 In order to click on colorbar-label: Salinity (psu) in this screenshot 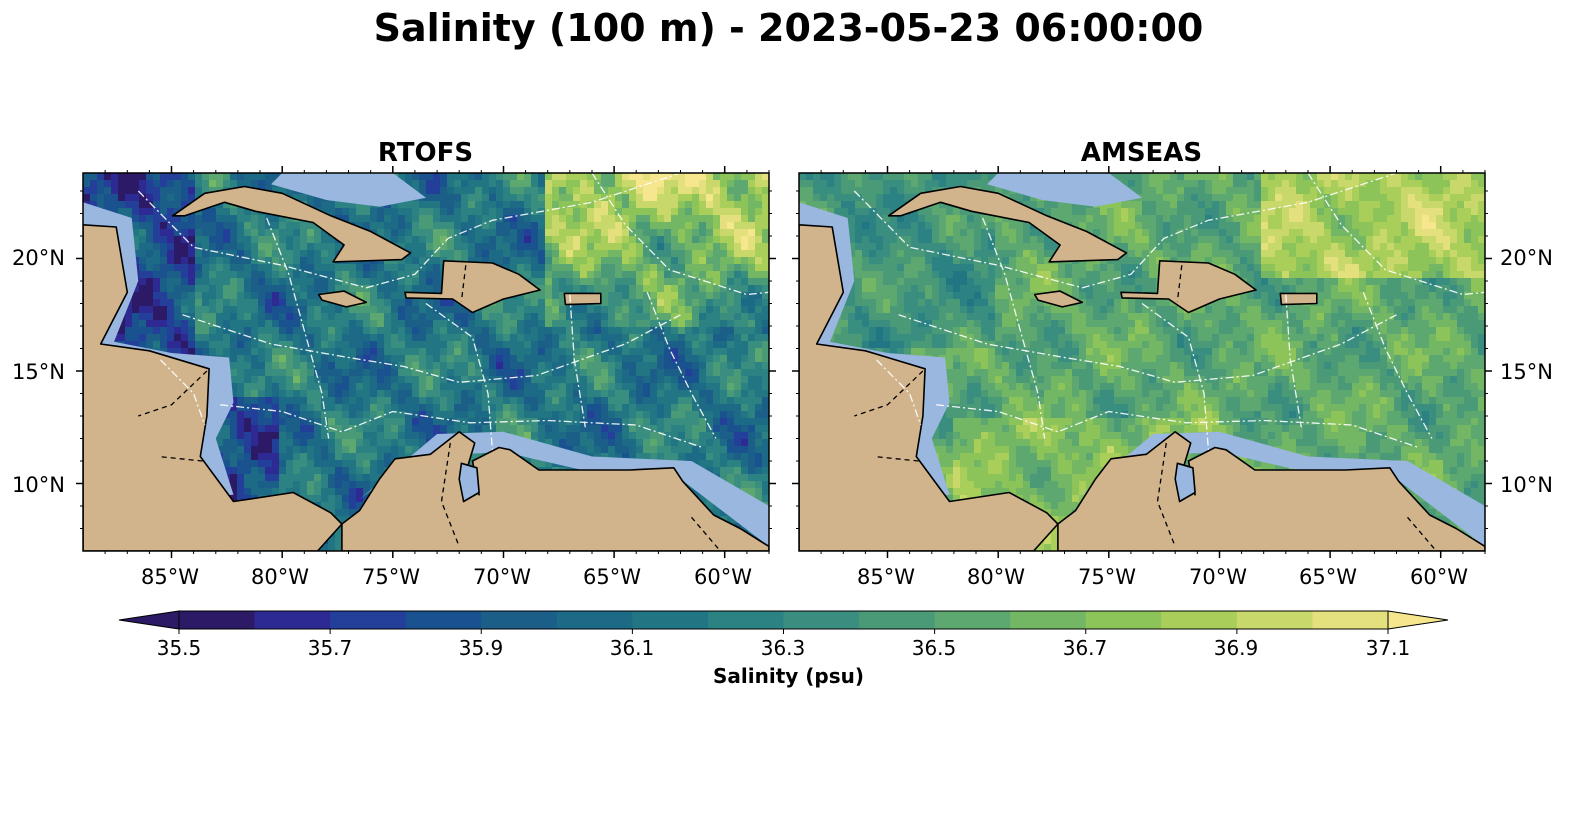, I will do `click(788, 676)`.